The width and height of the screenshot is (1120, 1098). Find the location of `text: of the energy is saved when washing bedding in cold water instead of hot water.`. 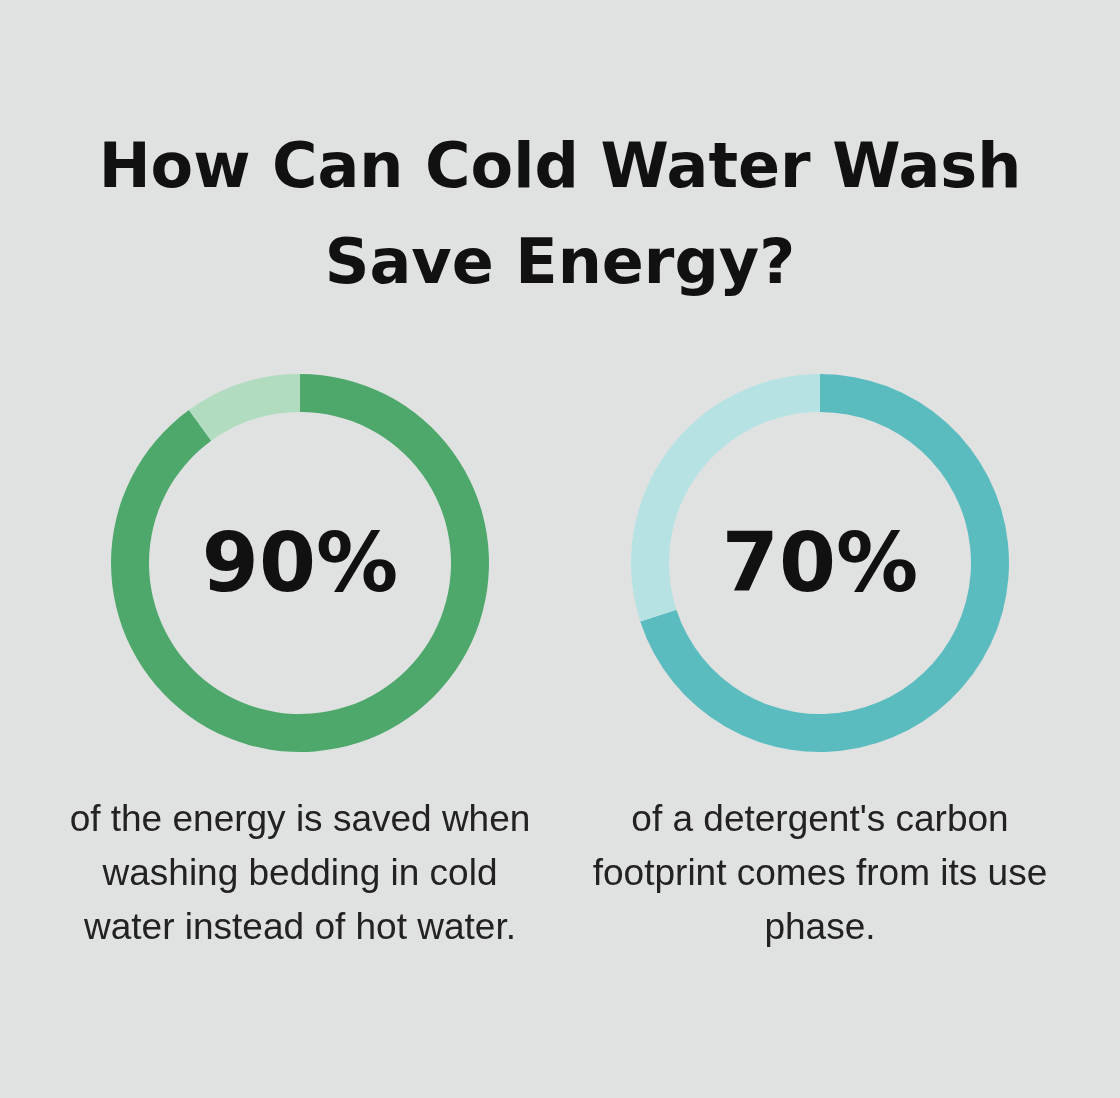

text: of the energy is saved when washing bedding in cold water instead of hot water. is located at coordinates (300, 873).